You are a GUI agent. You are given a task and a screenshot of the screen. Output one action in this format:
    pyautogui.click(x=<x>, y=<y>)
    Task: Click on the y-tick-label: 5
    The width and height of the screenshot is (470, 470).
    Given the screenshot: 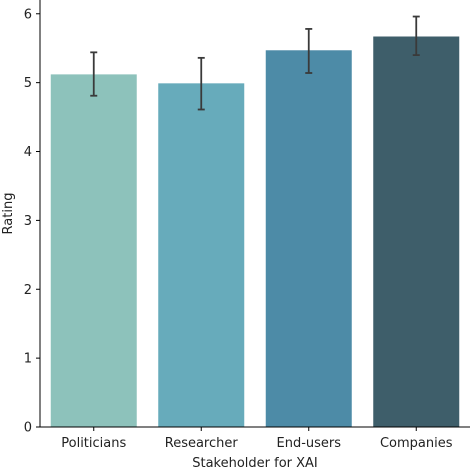 What is the action you would take?
    pyautogui.click(x=28, y=83)
    